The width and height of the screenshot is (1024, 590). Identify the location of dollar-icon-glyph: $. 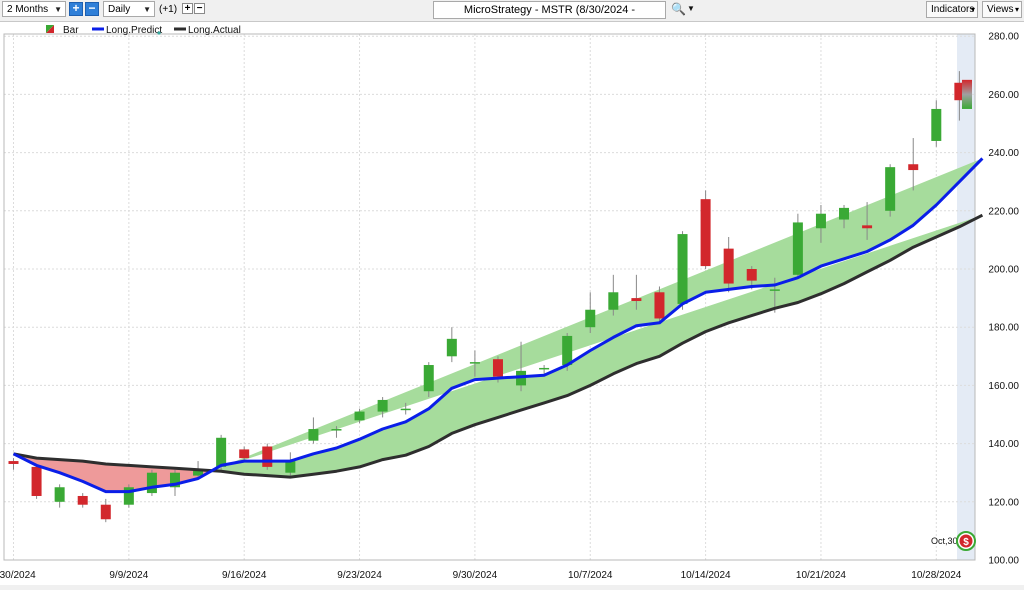
(966, 542).